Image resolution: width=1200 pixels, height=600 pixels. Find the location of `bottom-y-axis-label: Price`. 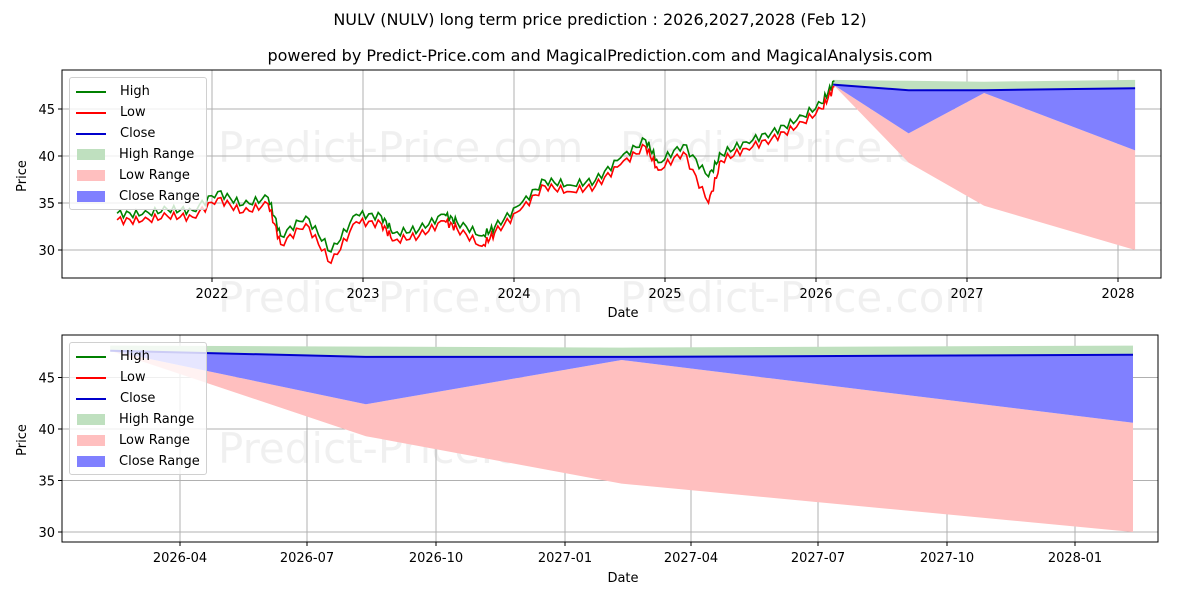

bottom-y-axis-label: Price is located at coordinates (22, 440).